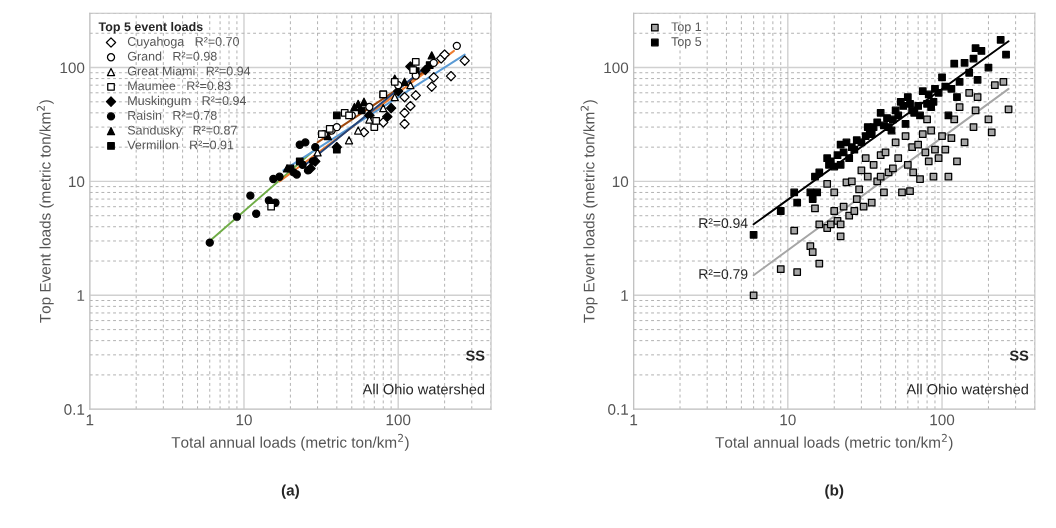 Image resolution: width=1056 pixels, height=528 pixels. I want to click on legend-label: Grand R²=0.98, so click(172, 56).